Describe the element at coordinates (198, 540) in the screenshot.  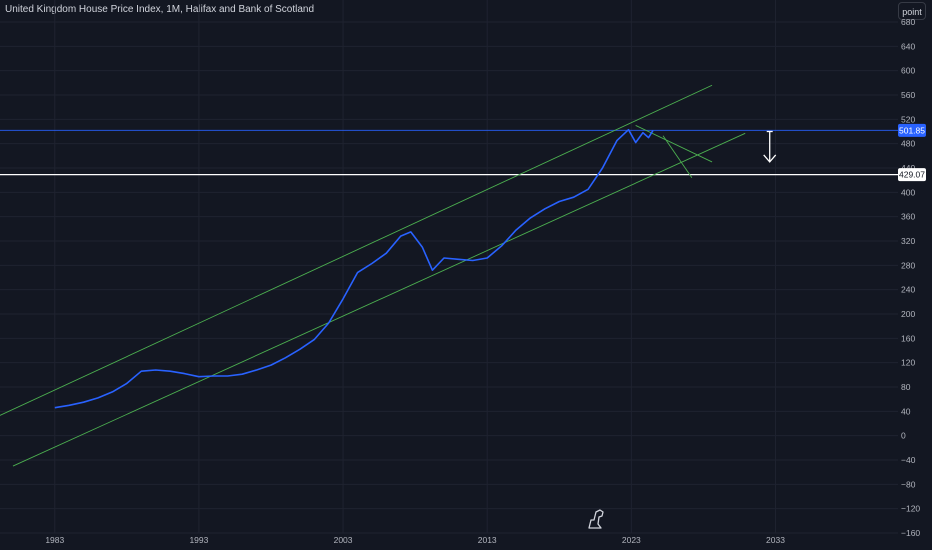
I see `x-tick-label: 1993` at that location.